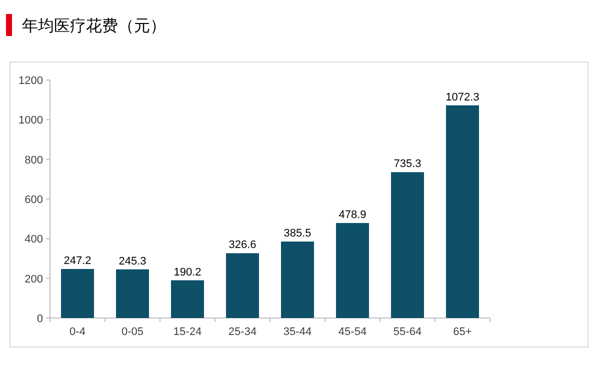  What do you see at coordinates (94, 26) in the screenshot?
I see `chart-title: 年均医疗花费（元）` at bounding box center [94, 26].